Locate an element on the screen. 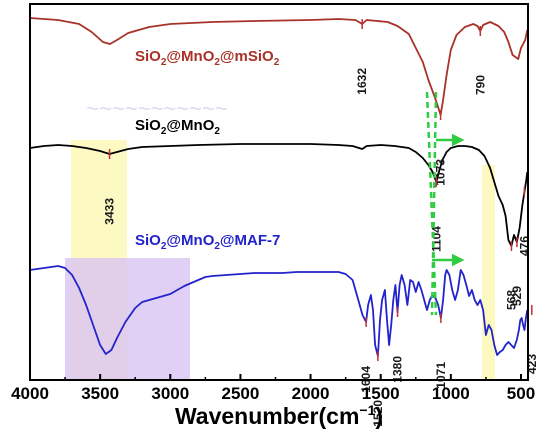  x-tick-label-3000: 3000 is located at coordinates (170, 393).